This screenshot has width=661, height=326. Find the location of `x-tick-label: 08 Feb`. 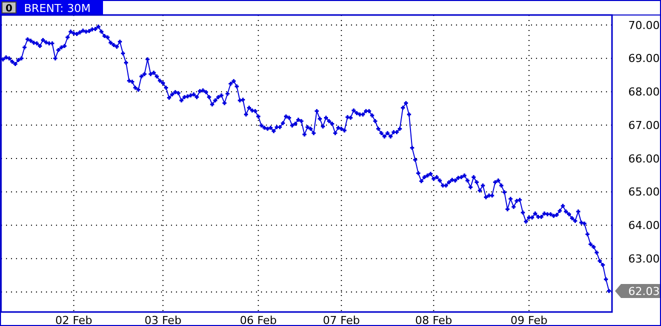

x-tick-label: 08 Feb is located at coordinates (433, 320).